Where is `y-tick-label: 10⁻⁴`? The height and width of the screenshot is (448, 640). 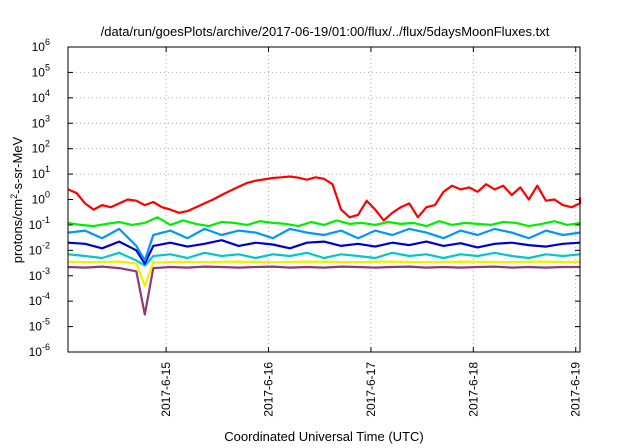
y-tick-label: 10⁻⁴ is located at coordinates (39, 299).